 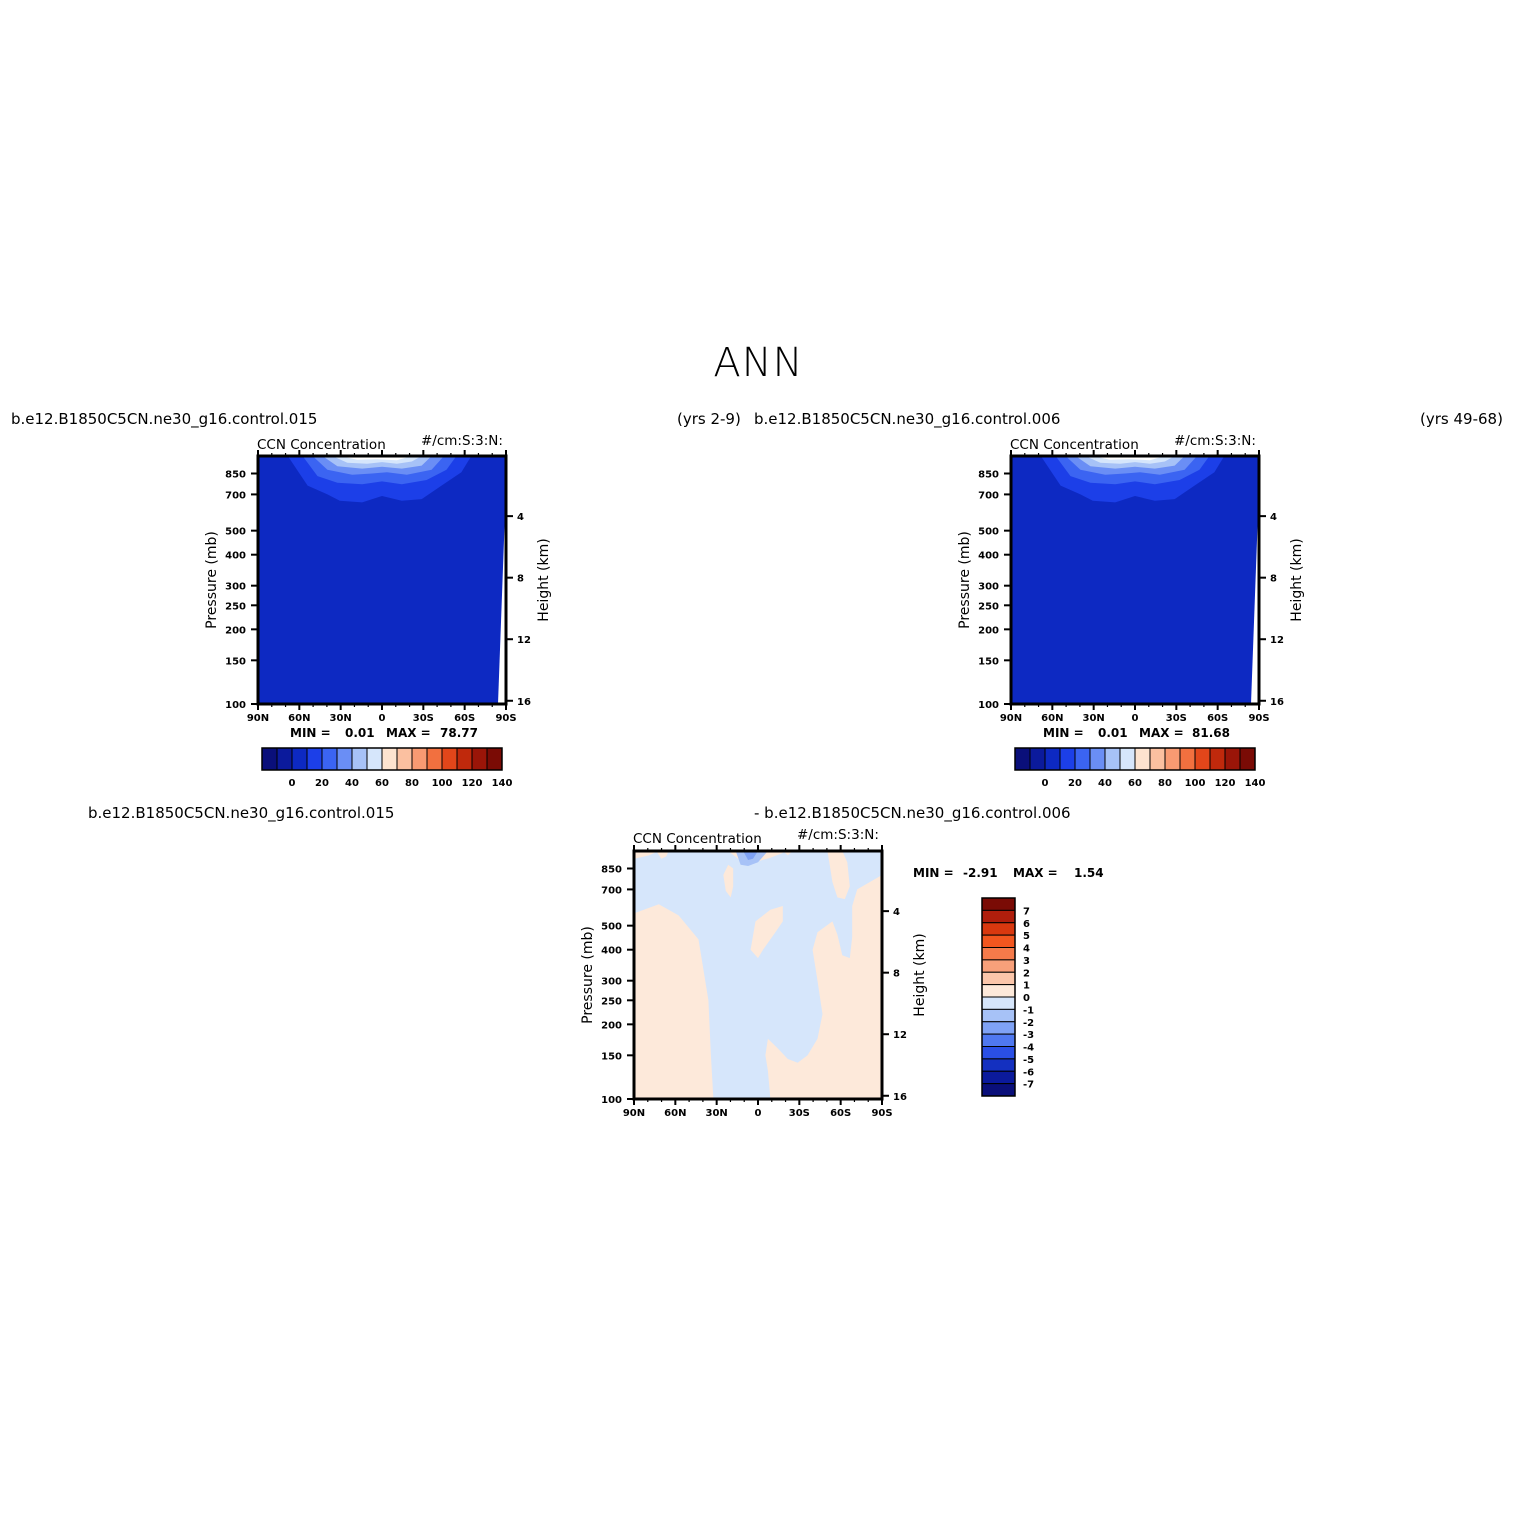 What do you see at coordinates (258, 718) in the screenshot?
I see `panel1-xtick-label: 90N` at bounding box center [258, 718].